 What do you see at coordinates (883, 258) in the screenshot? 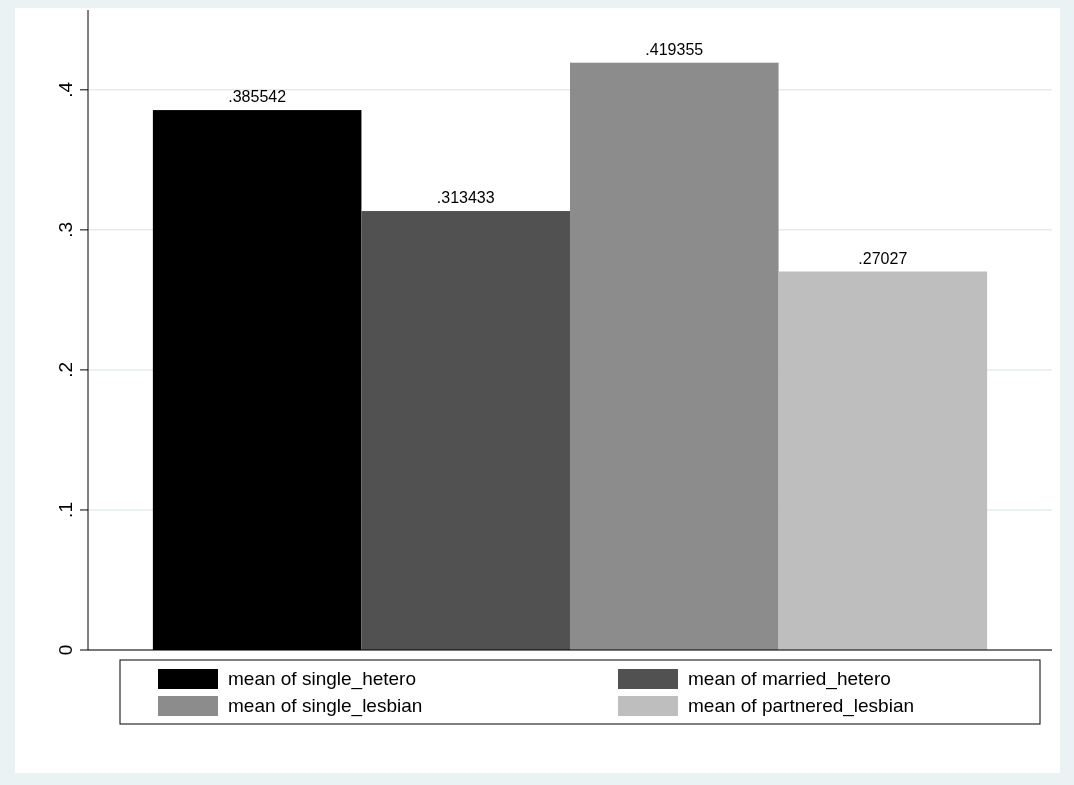
I see `data-label: .27027` at bounding box center [883, 258].